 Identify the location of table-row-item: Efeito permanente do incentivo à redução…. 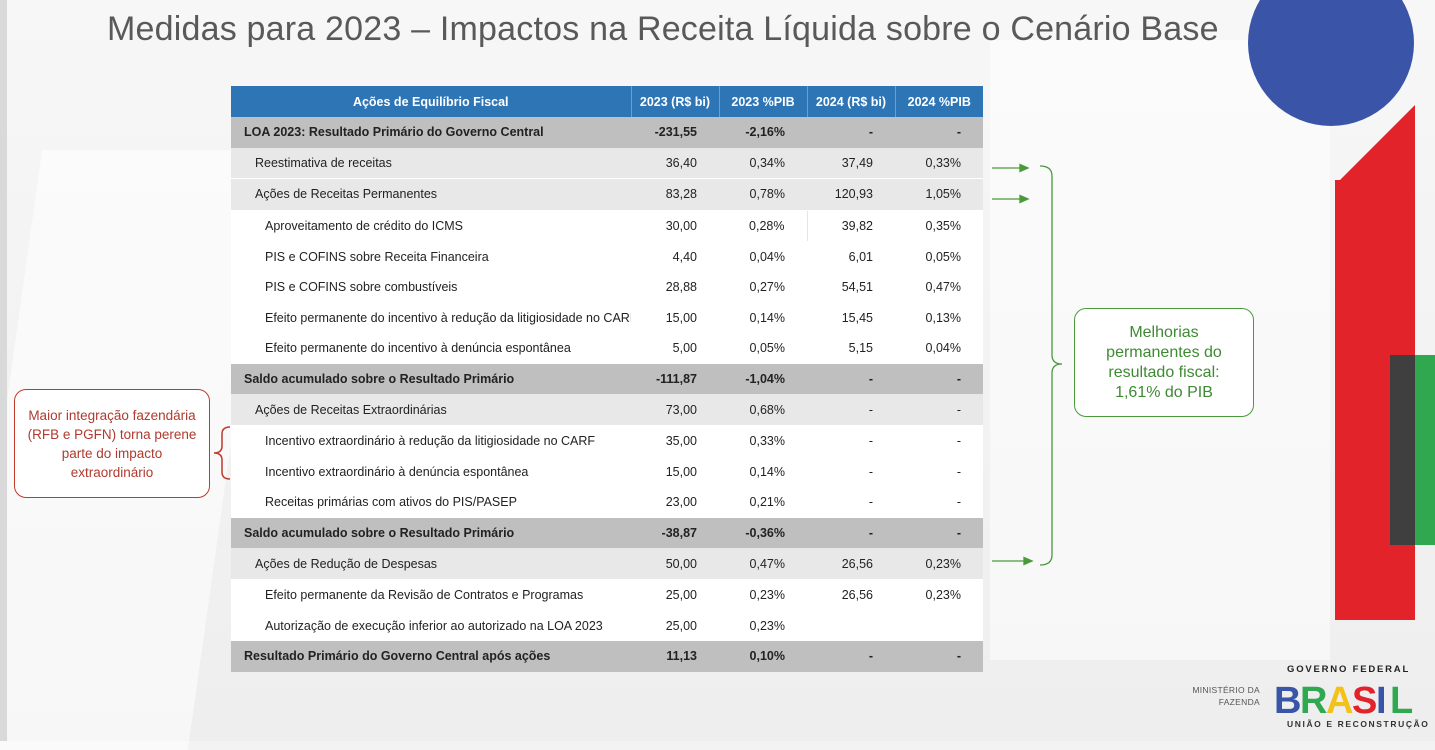
(607, 318).